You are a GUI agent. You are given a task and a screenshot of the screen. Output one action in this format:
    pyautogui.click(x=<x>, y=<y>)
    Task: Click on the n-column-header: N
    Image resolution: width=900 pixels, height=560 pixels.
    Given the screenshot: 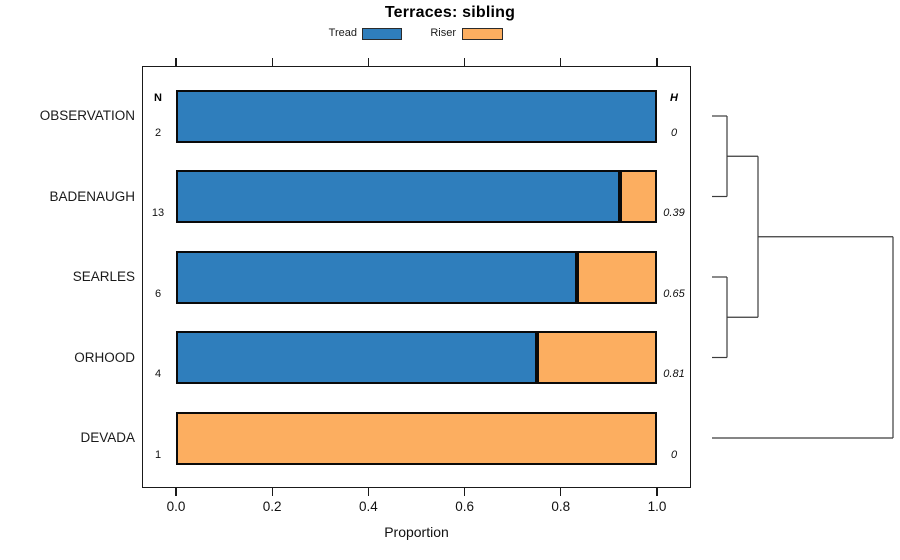 What is the action you would take?
    pyautogui.click(x=158, y=98)
    